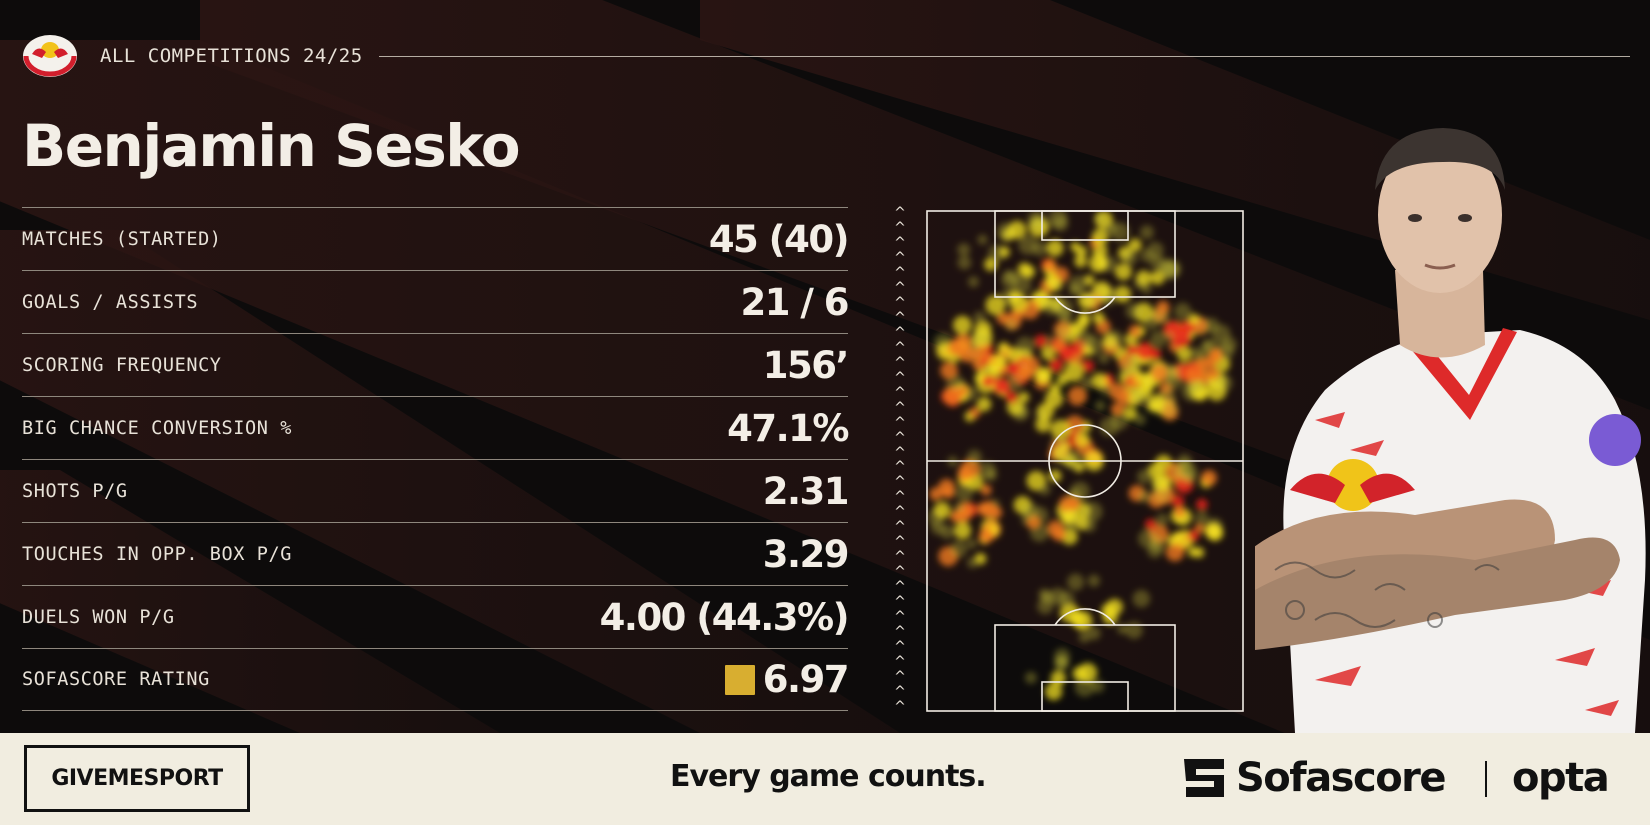  Describe the element at coordinates (231, 56) in the screenshot. I see `competition-label: ALL COMPETITIONS 24/25` at that location.